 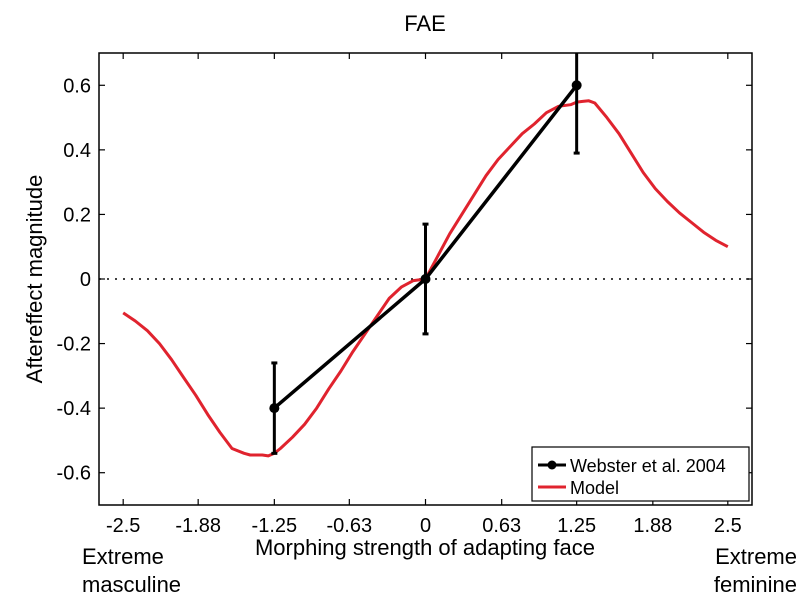 What do you see at coordinates (755, 584) in the screenshot?
I see `right-endpoint-line-2: feminine` at bounding box center [755, 584].